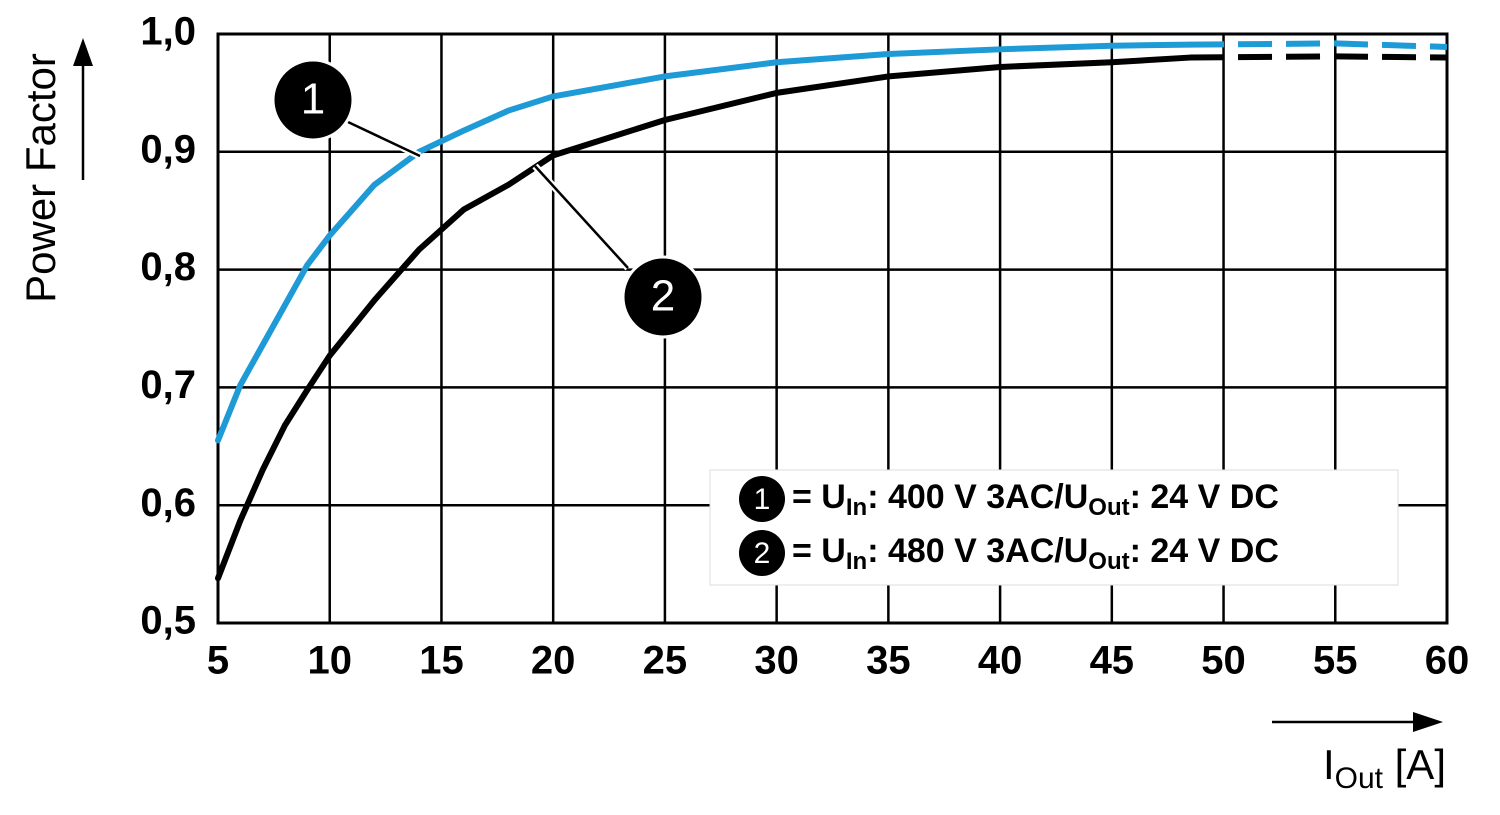 This screenshot has height=815, width=1500. Describe the element at coordinates (83, 52) in the screenshot. I see `y-axis-arrowhead` at that location.